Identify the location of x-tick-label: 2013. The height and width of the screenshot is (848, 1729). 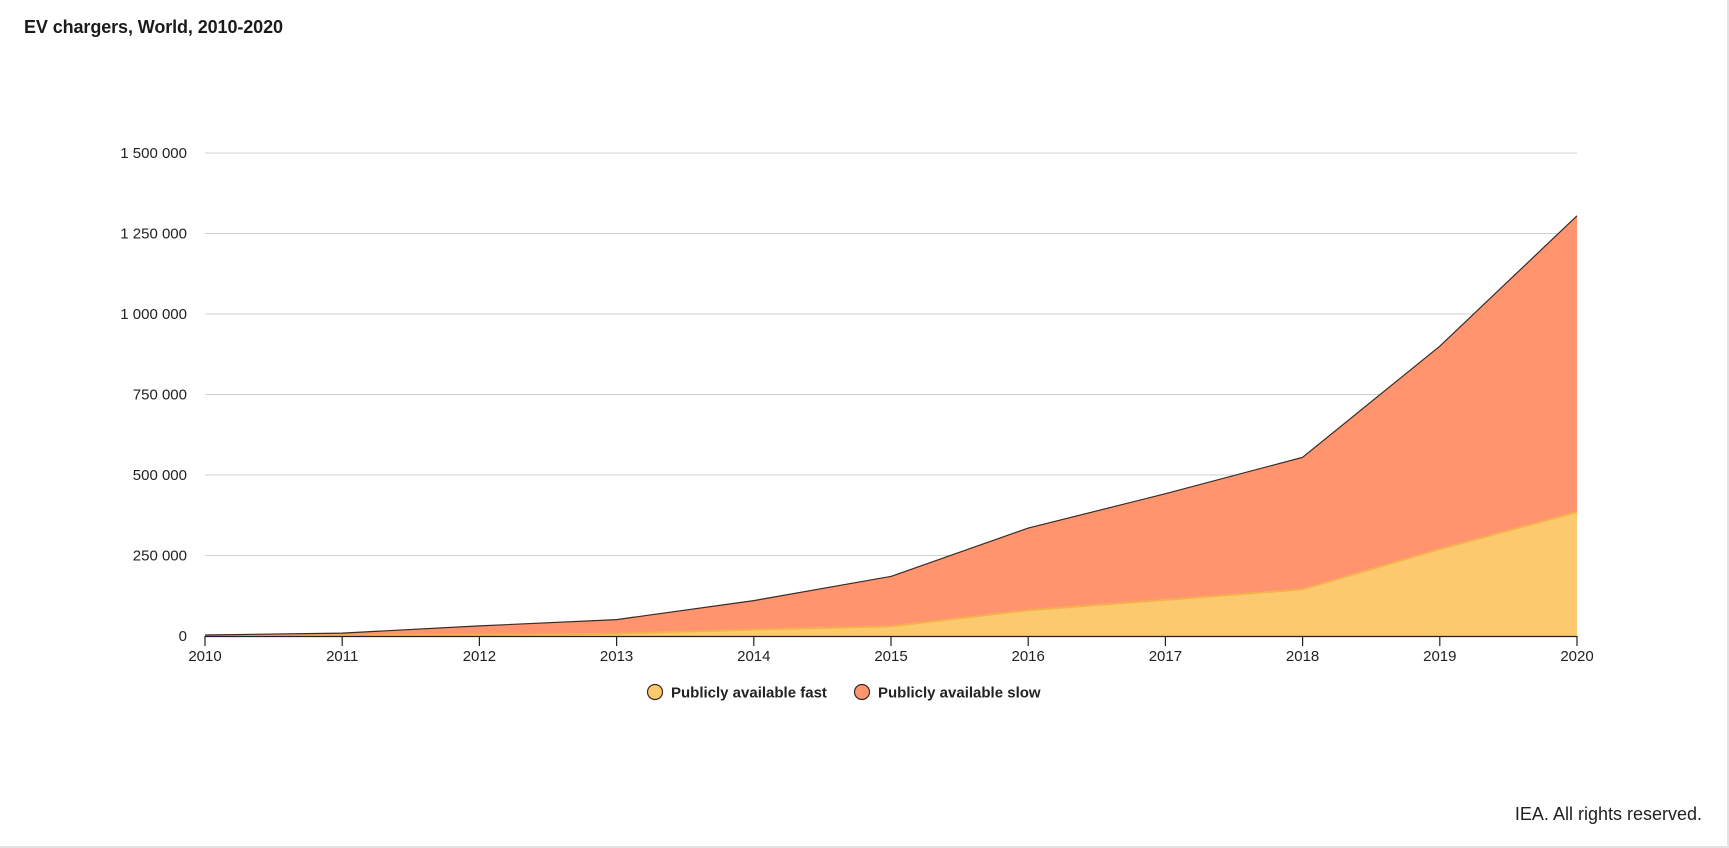
(616, 656).